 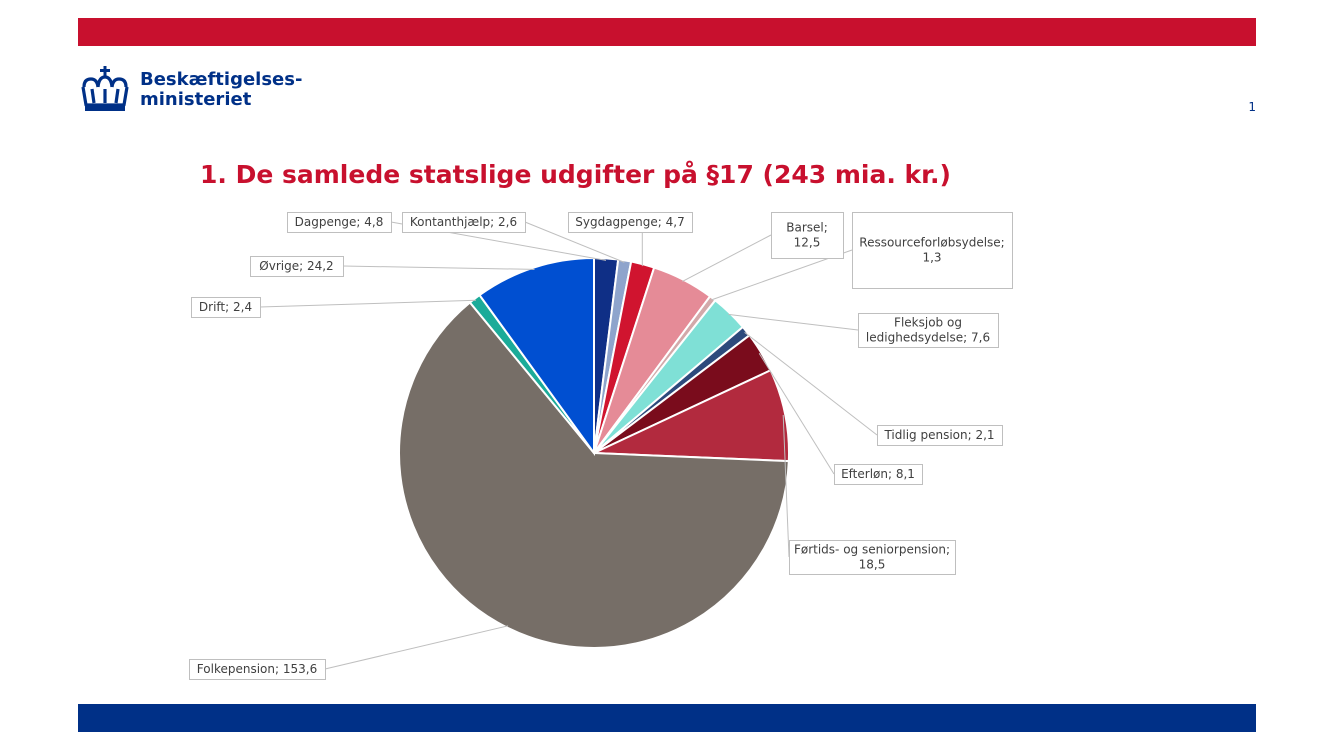 I want to click on data-label-text: Øvrige; 24,2, so click(x=296, y=266).